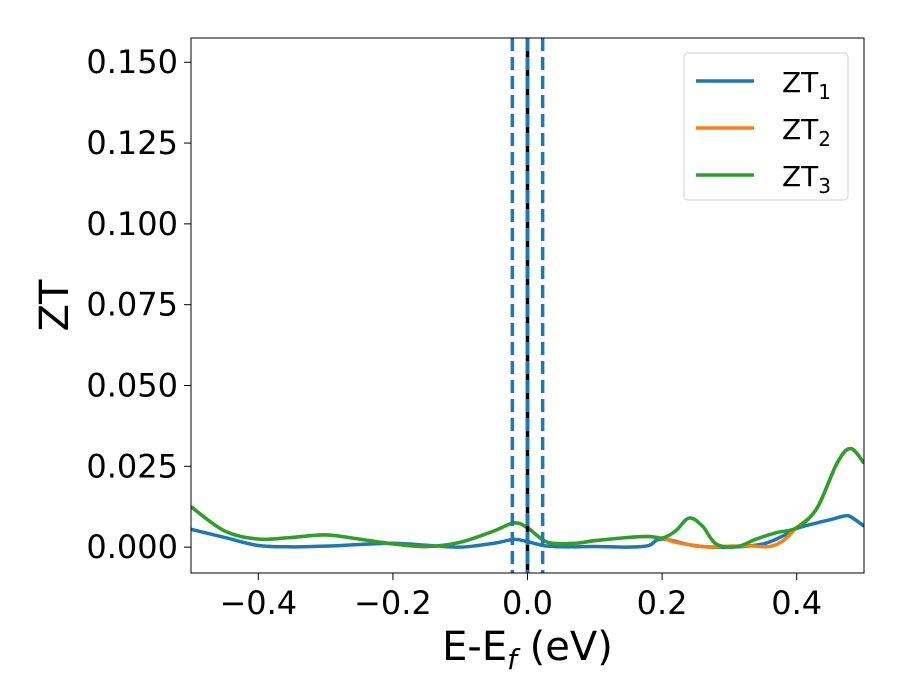 Image resolution: width=900 pixels, height=700 pixels. What do you see at coordinates (55, 305) in the screenshot?
I see `y-axis-label: ZT` at bounding box center [55, 305].